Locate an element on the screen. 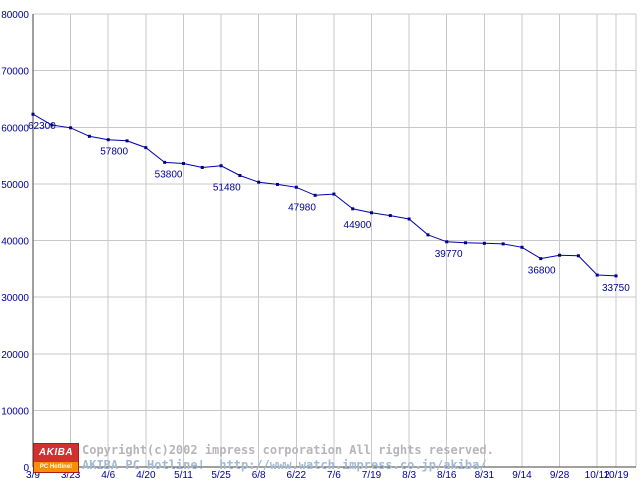  data-point-label: 39770 is located at coordinates (449, 254).